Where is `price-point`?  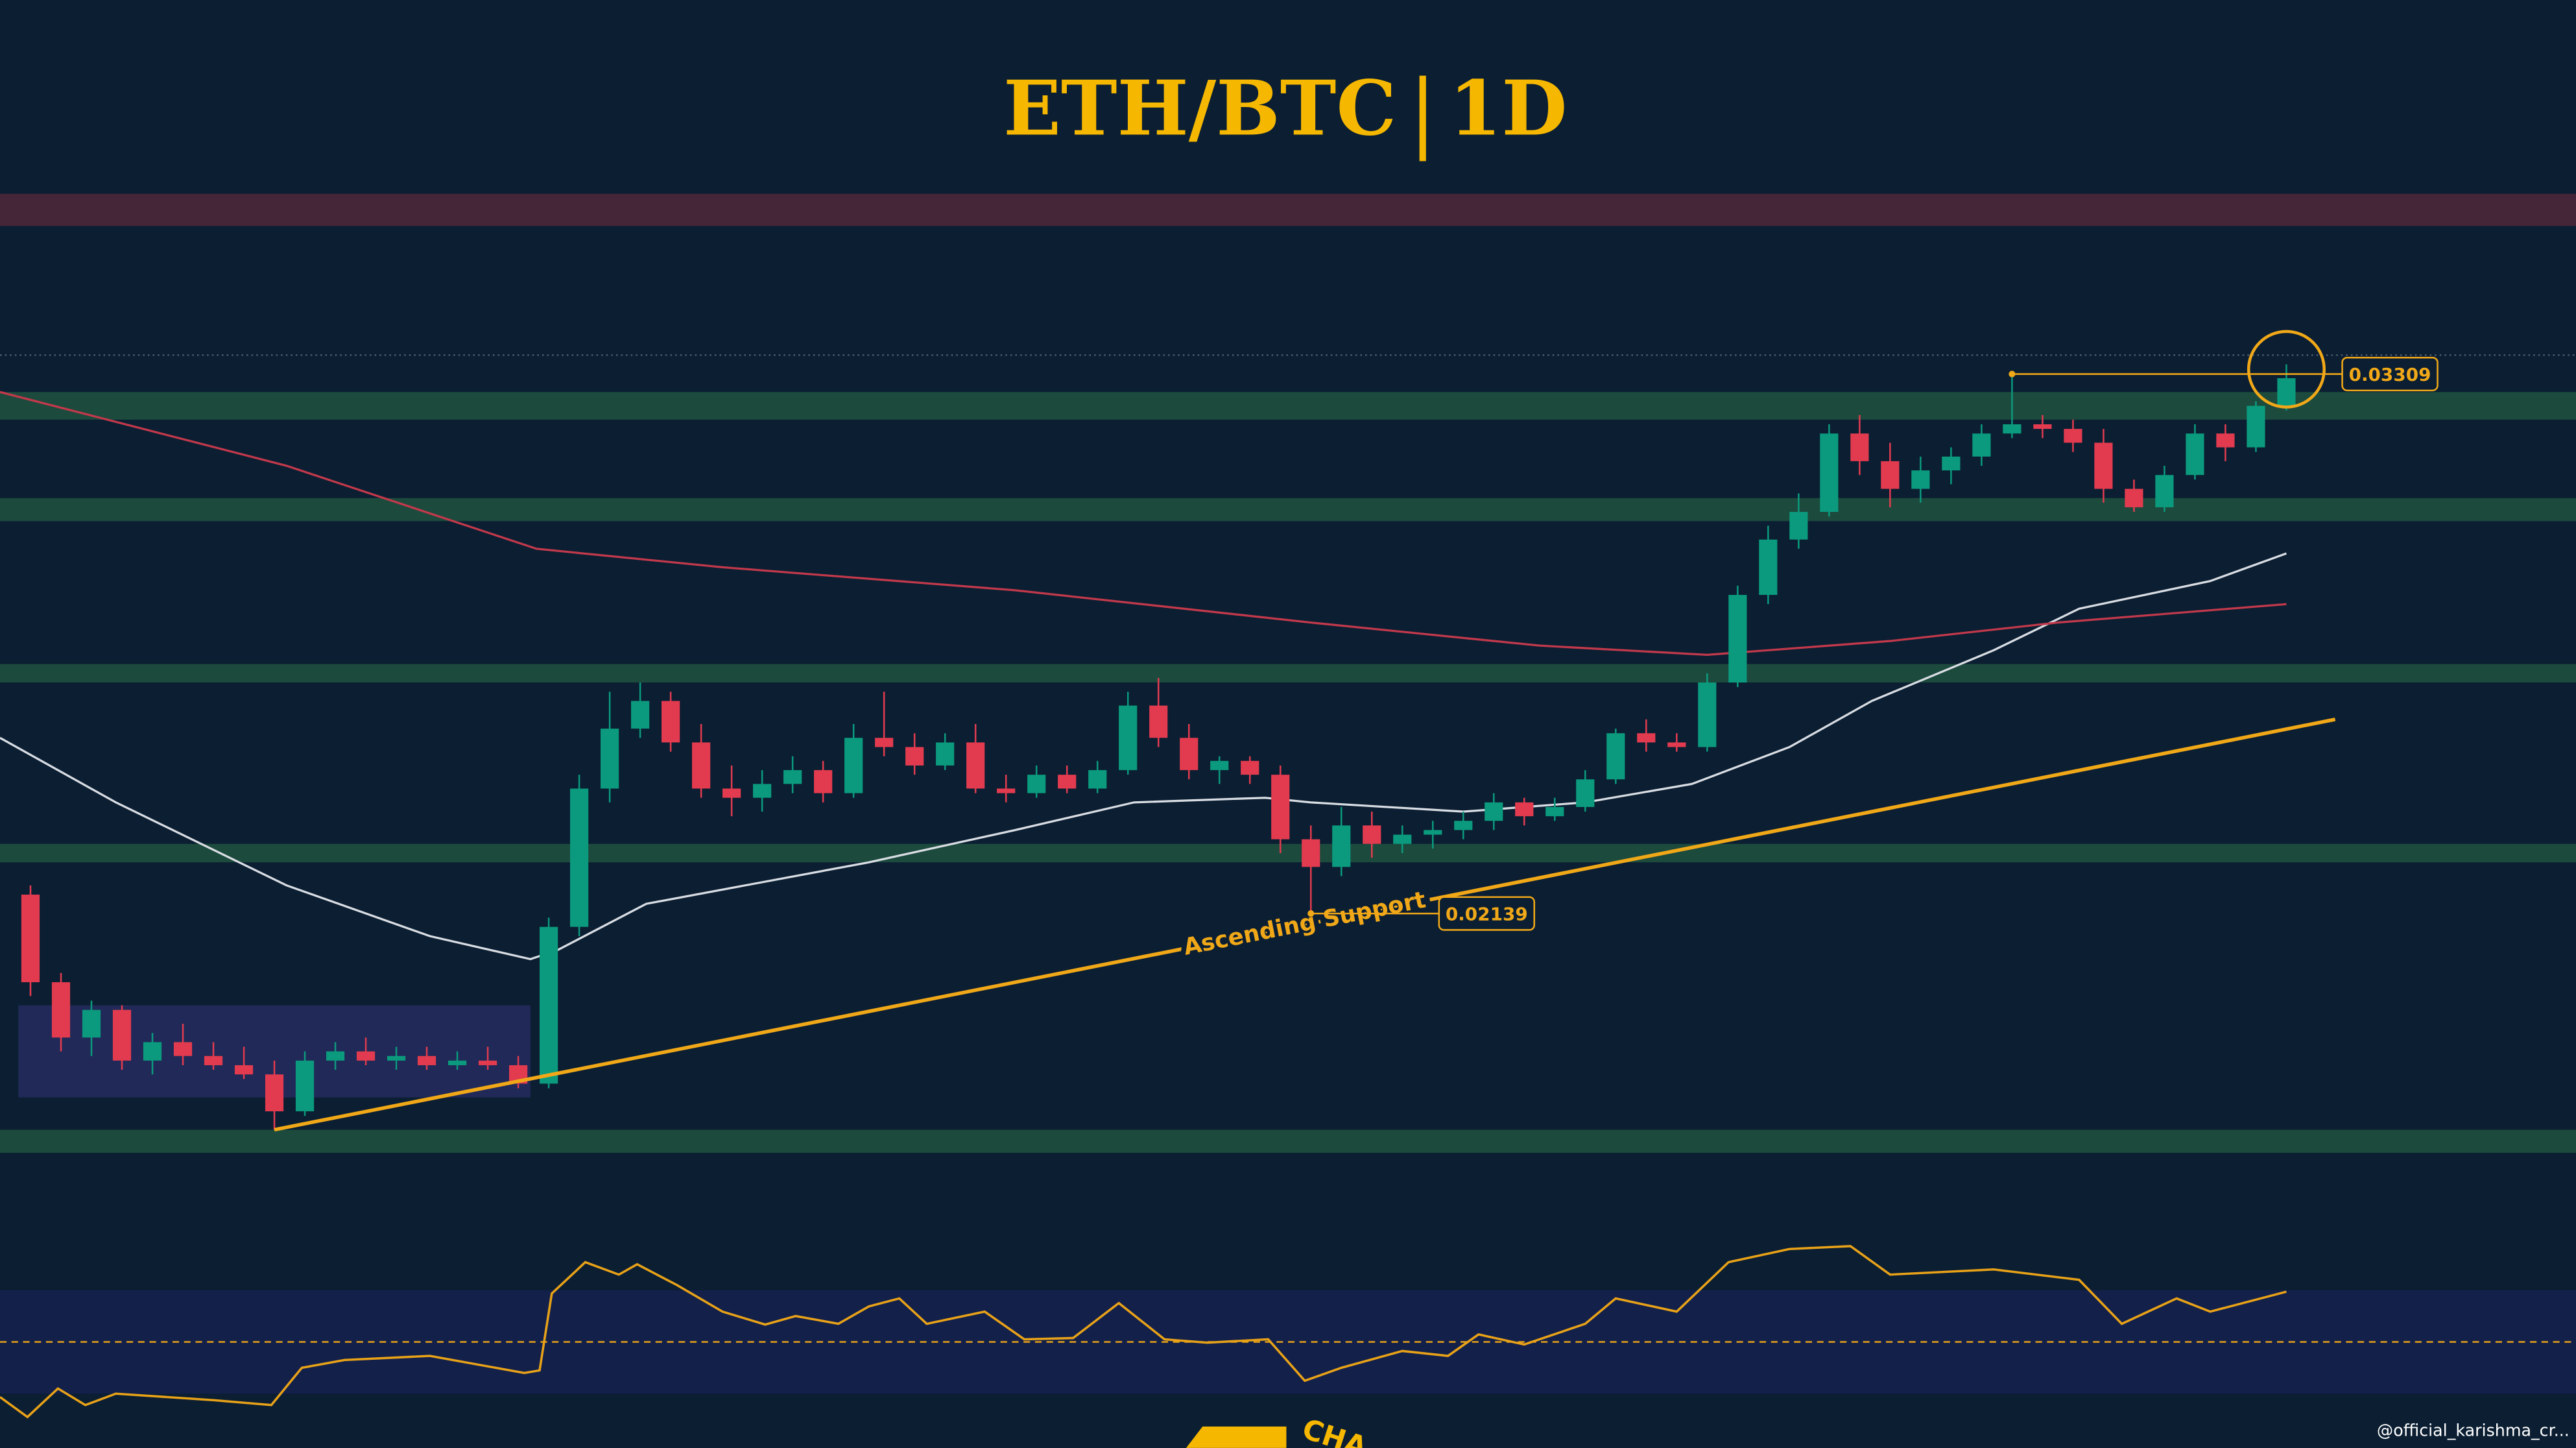
price-point is located at coordinates (1311, 913).